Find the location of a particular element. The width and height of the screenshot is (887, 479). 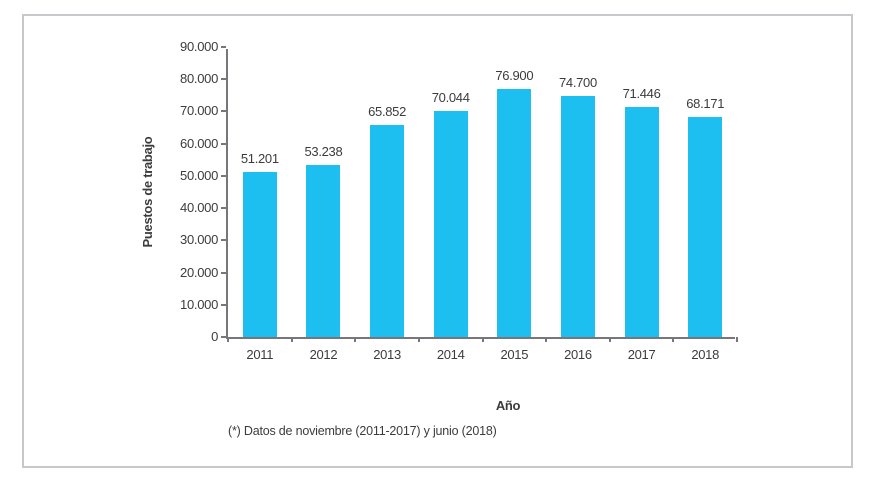

bar-value-label: 65.852 is located at coordinates (387, 111).